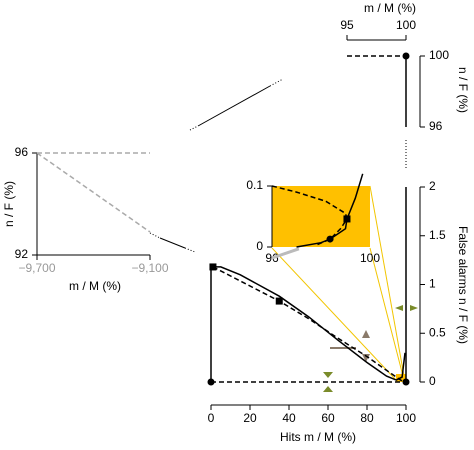  I want to click on x-tick-label: 40, so click(289, 418).